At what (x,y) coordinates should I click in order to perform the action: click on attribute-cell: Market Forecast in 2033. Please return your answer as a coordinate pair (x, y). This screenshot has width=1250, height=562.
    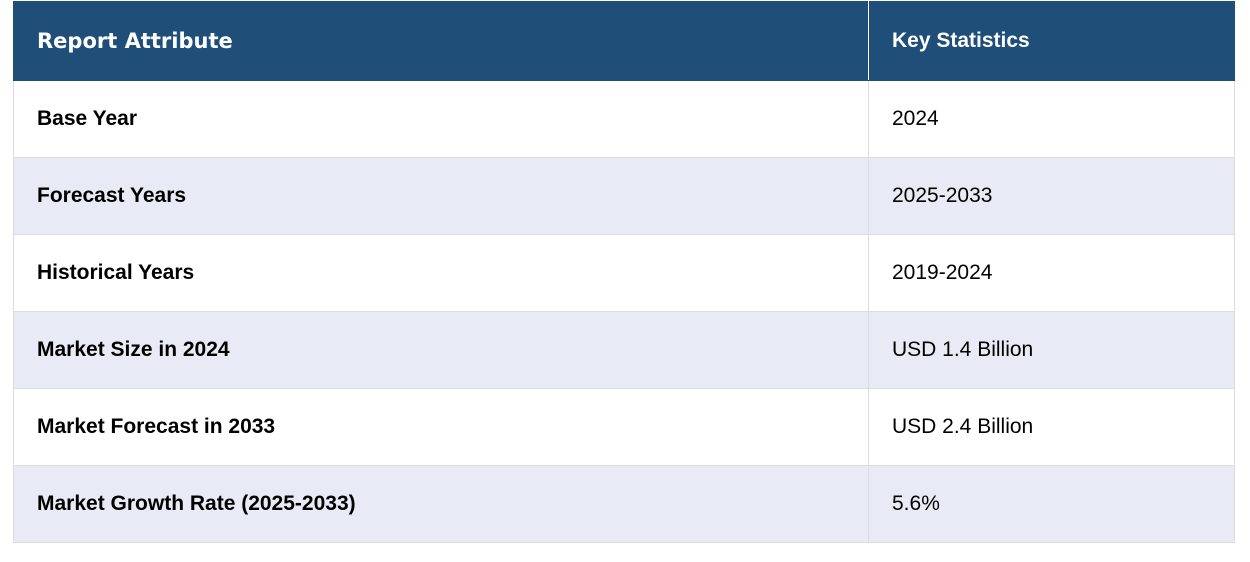
    Looking at the image, I should click on (441, 427).